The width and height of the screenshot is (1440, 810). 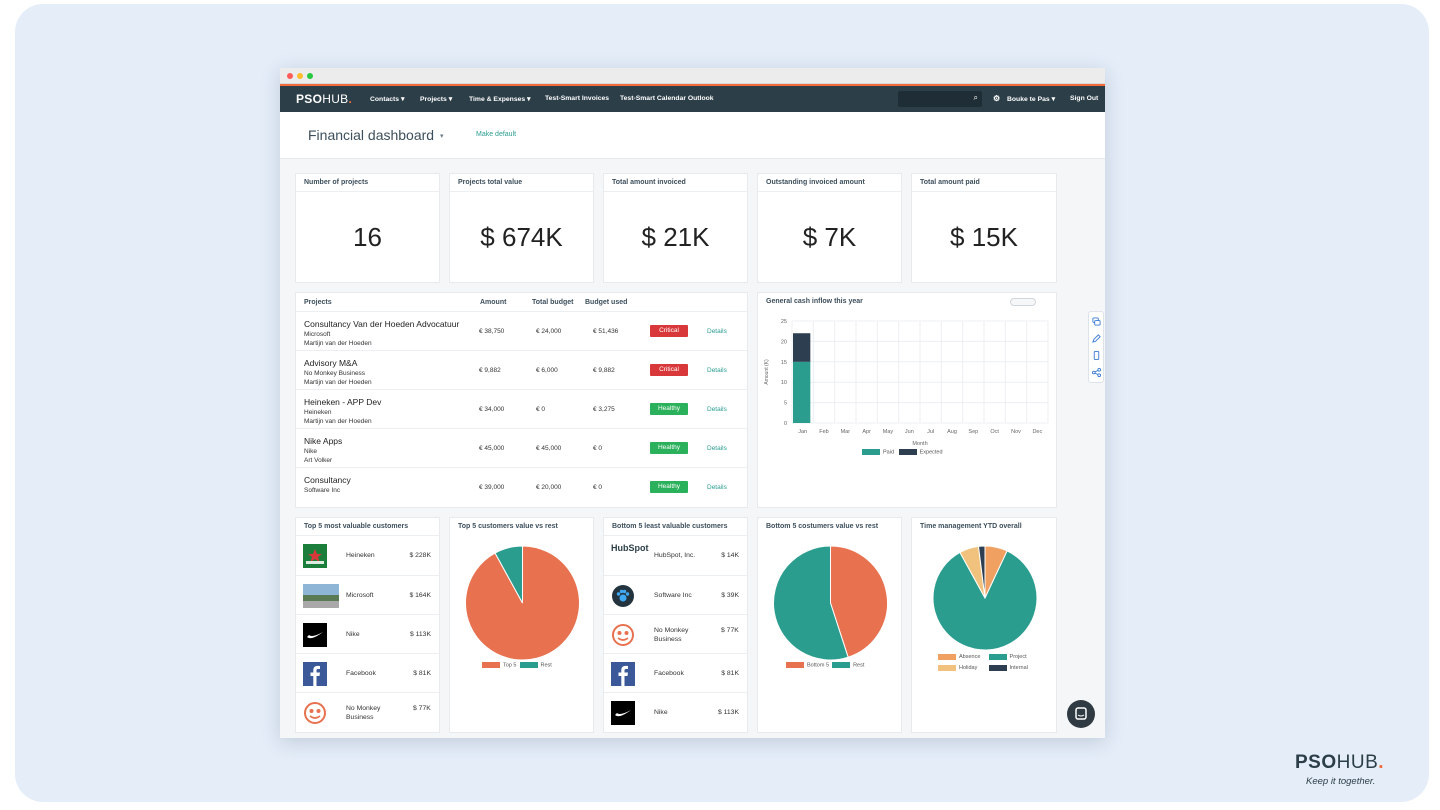 I want to click on chart-toggle, so click(x=1023, y=302).